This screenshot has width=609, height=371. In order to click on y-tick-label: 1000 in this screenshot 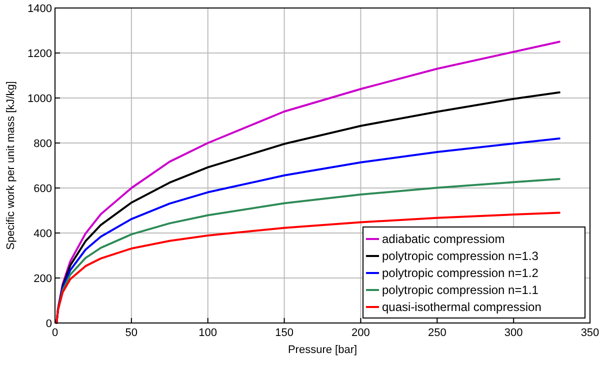, I will do `click(40, 99)`.